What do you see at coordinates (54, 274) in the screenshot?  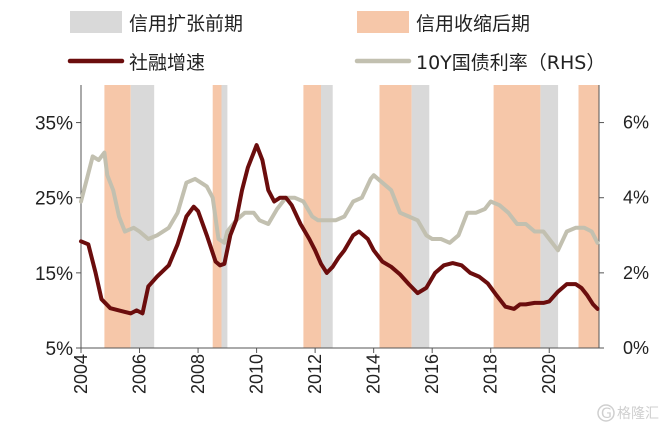 I see `left-tick-label: 15%` at bounding box center [54, 274].